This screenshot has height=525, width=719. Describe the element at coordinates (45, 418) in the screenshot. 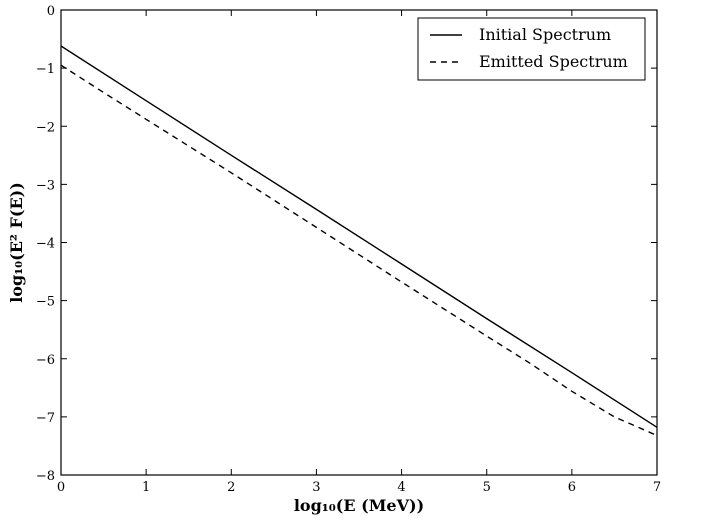

I see `y-tick-label: −7` at that location.